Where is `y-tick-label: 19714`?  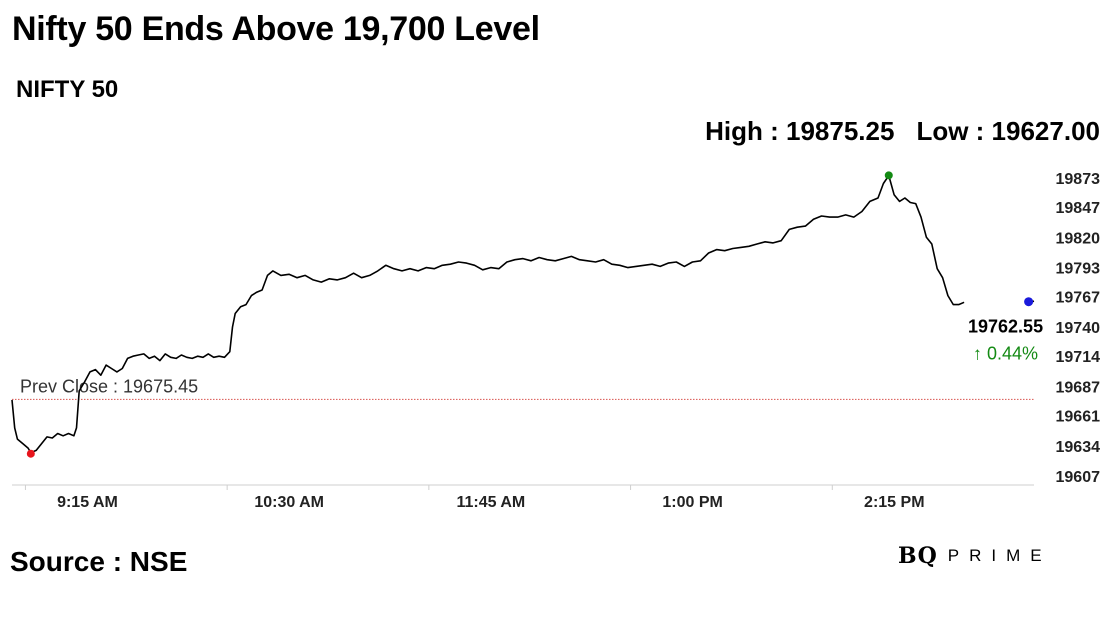
y-tick-label: 19714 is located at coordinates (1078, 357).